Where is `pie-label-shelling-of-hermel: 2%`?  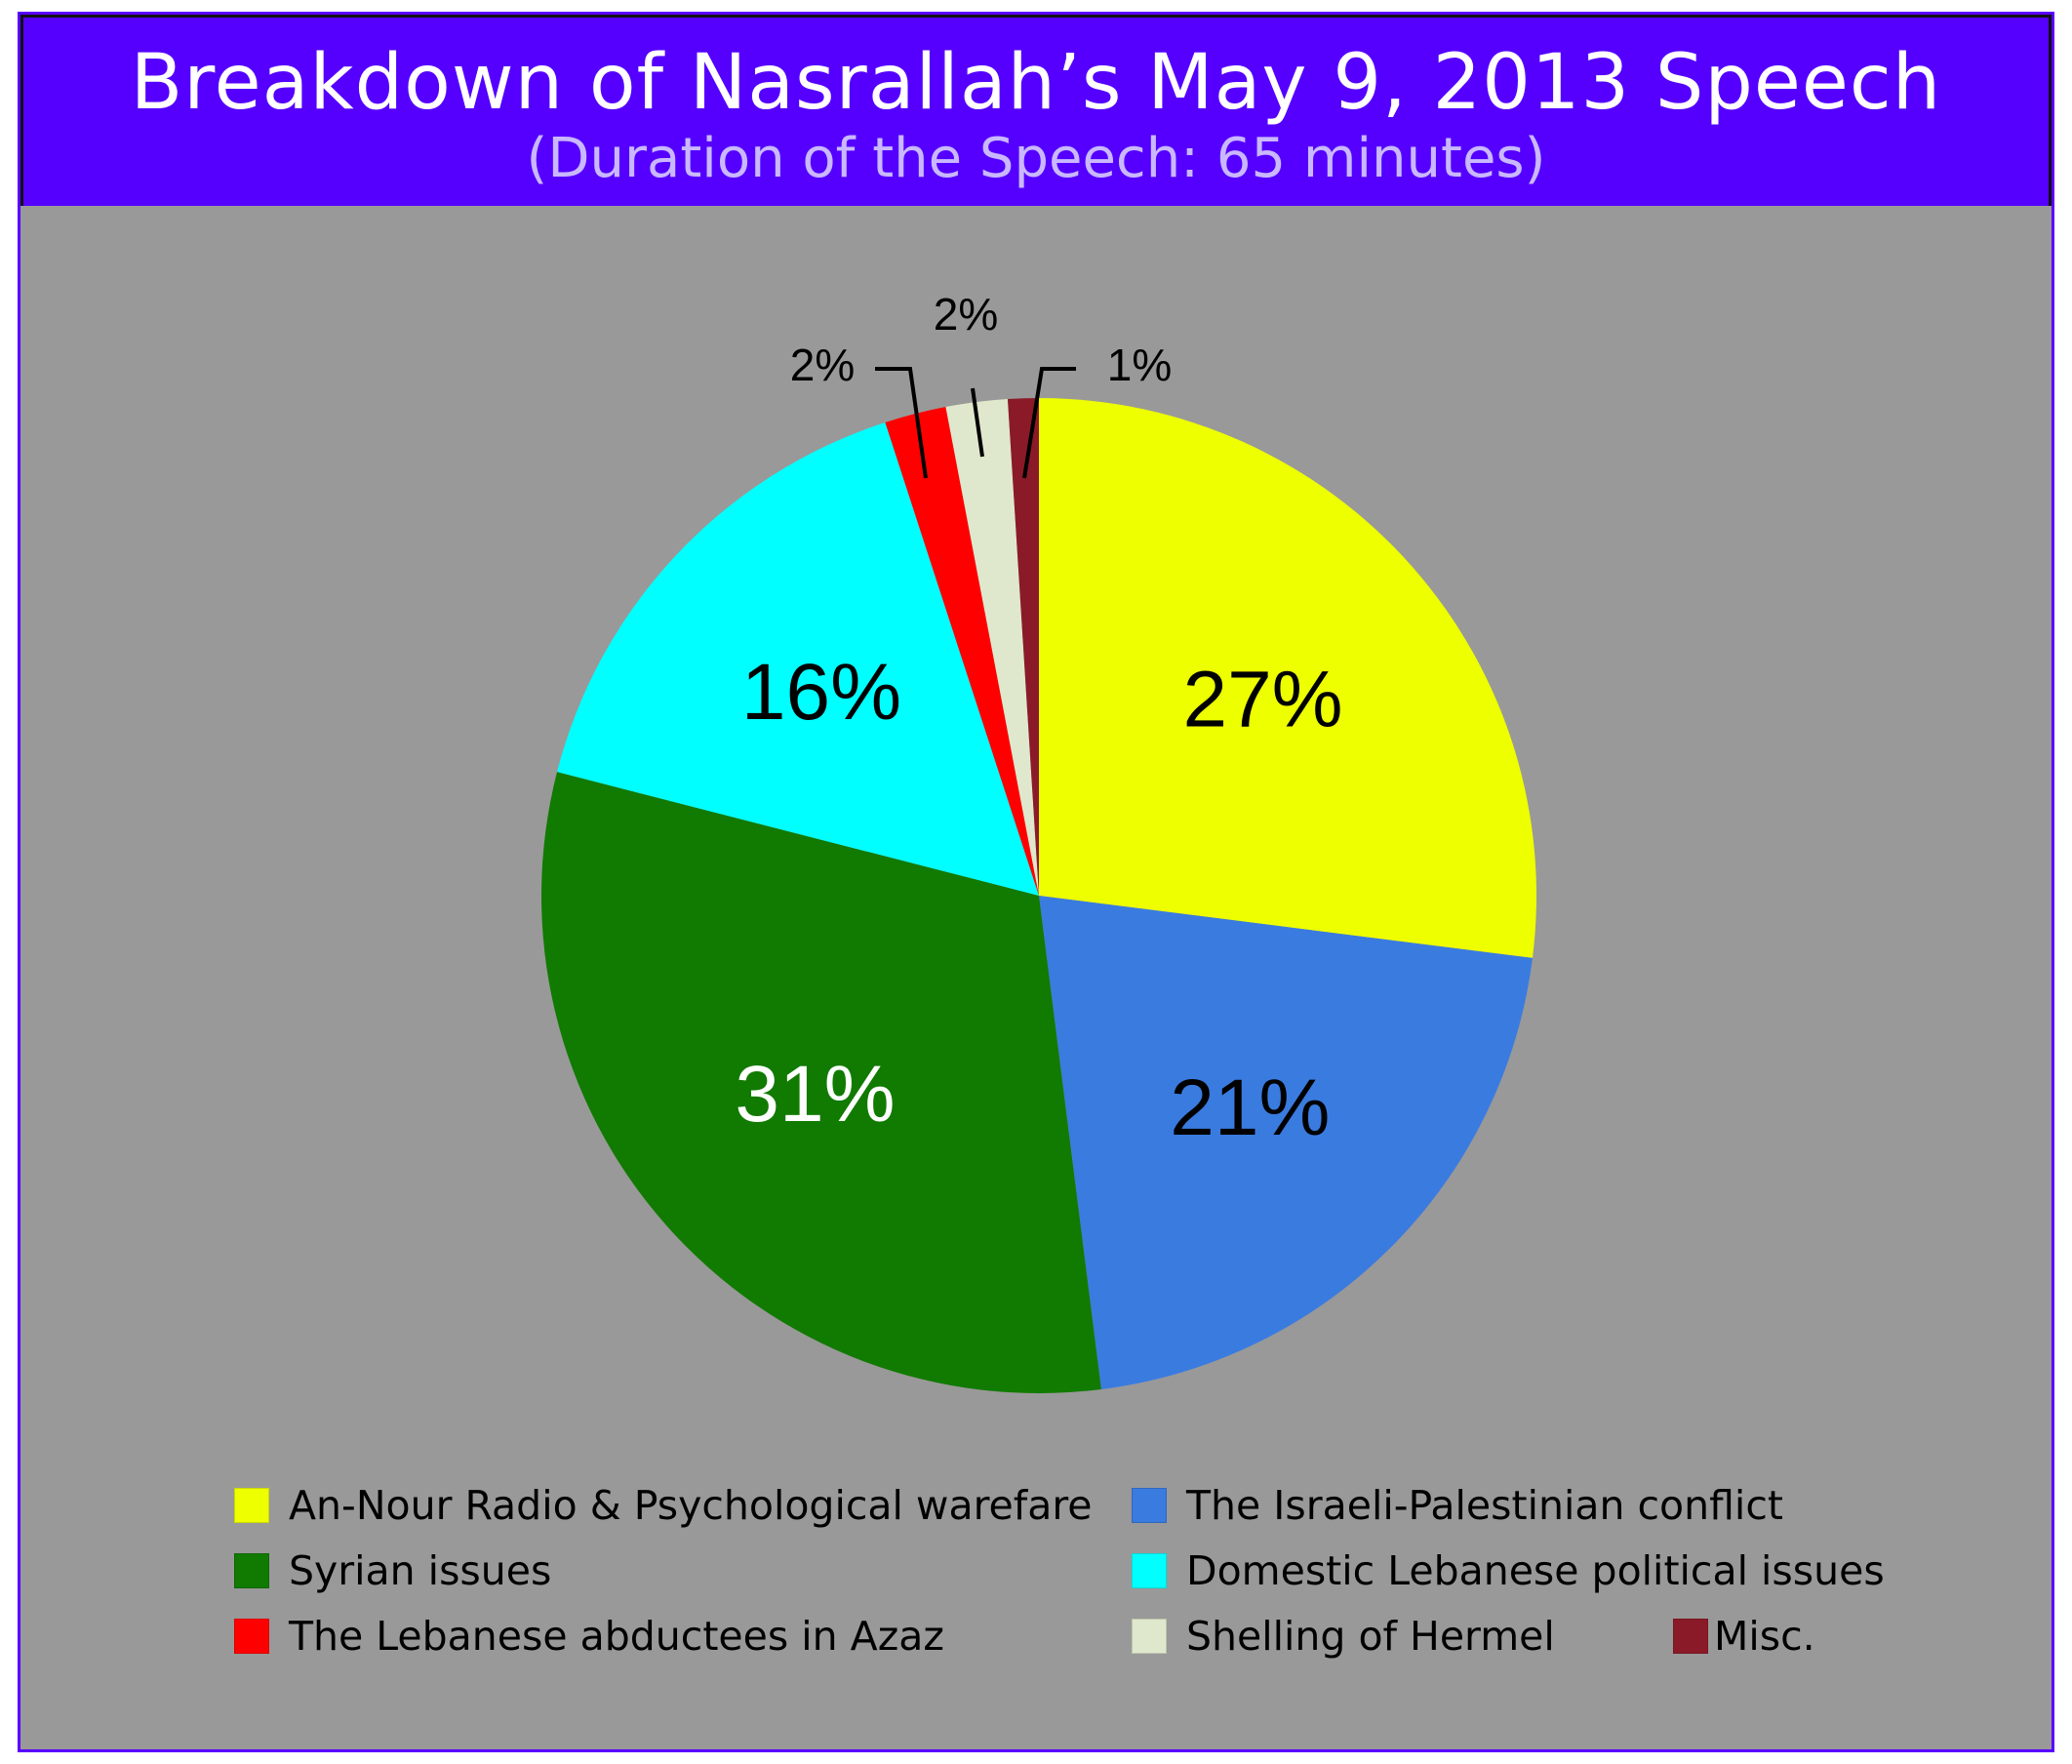
pie-label-shelling-of-hermel: 2% is located at coordinates (966, 315).